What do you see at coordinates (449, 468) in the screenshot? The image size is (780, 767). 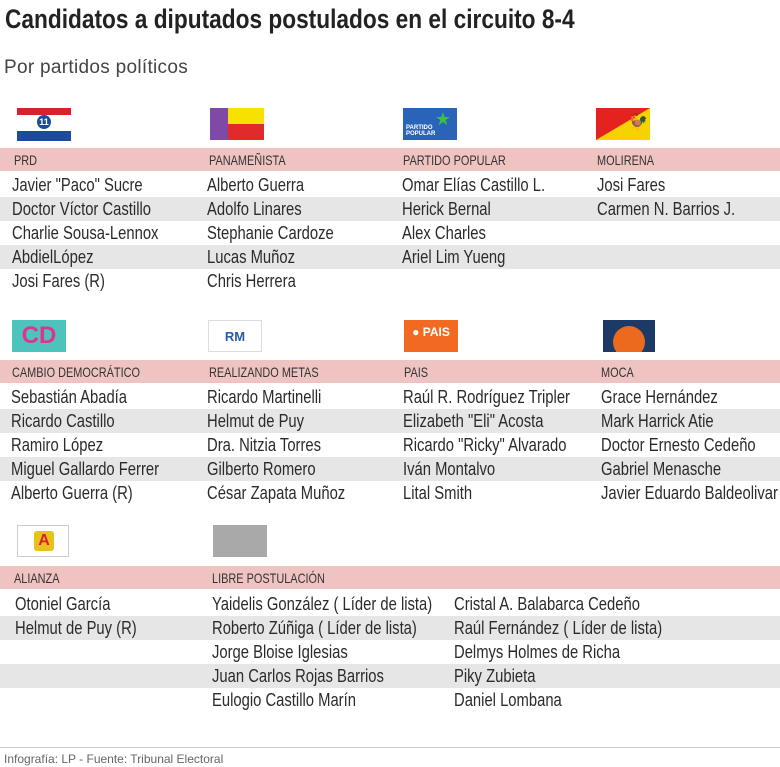 I see `candidate-name: Iván Montalvo` at bounding box center [449, 468].